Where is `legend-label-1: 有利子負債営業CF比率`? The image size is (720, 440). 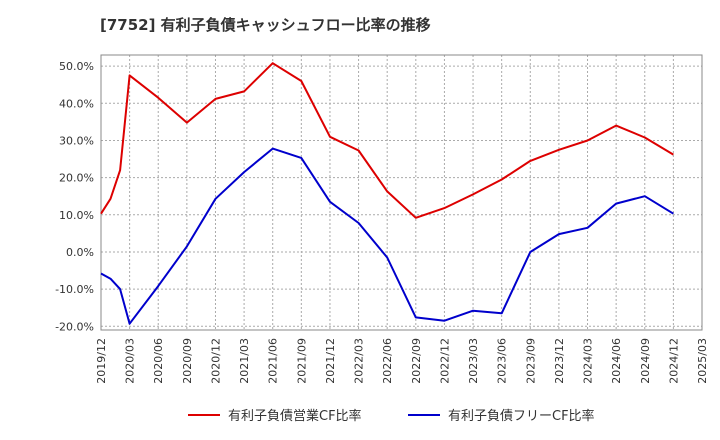 legend-label-1: 有利子負債営業CF比率 is located at coordinates (295, 416).